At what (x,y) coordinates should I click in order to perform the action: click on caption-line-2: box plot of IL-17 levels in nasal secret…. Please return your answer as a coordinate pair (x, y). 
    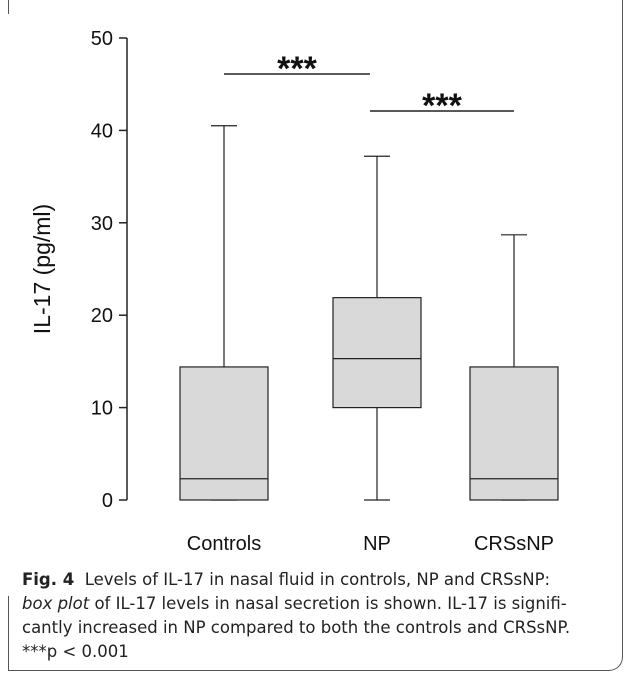
    Looking at the image, I should click on (312, 604).